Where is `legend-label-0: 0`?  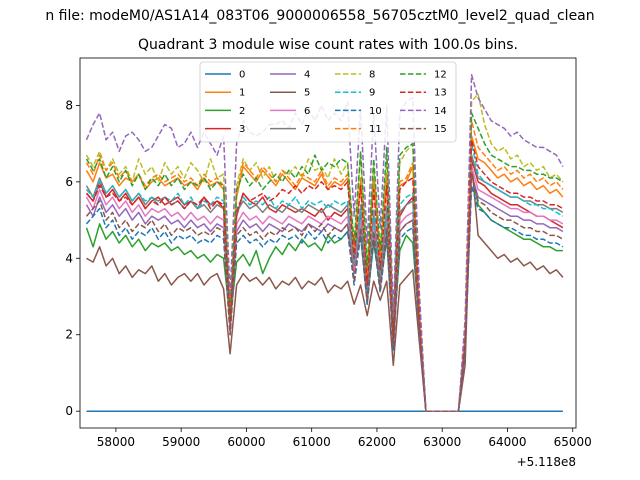 legend-label-0: 0 is located at coordinates (242, 75).